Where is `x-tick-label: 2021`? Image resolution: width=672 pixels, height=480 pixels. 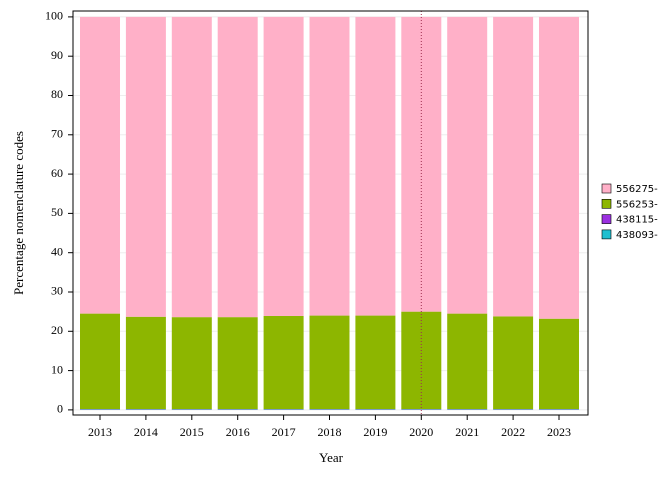 x-tick-label: 2021 is located at coordinates (467, 432).